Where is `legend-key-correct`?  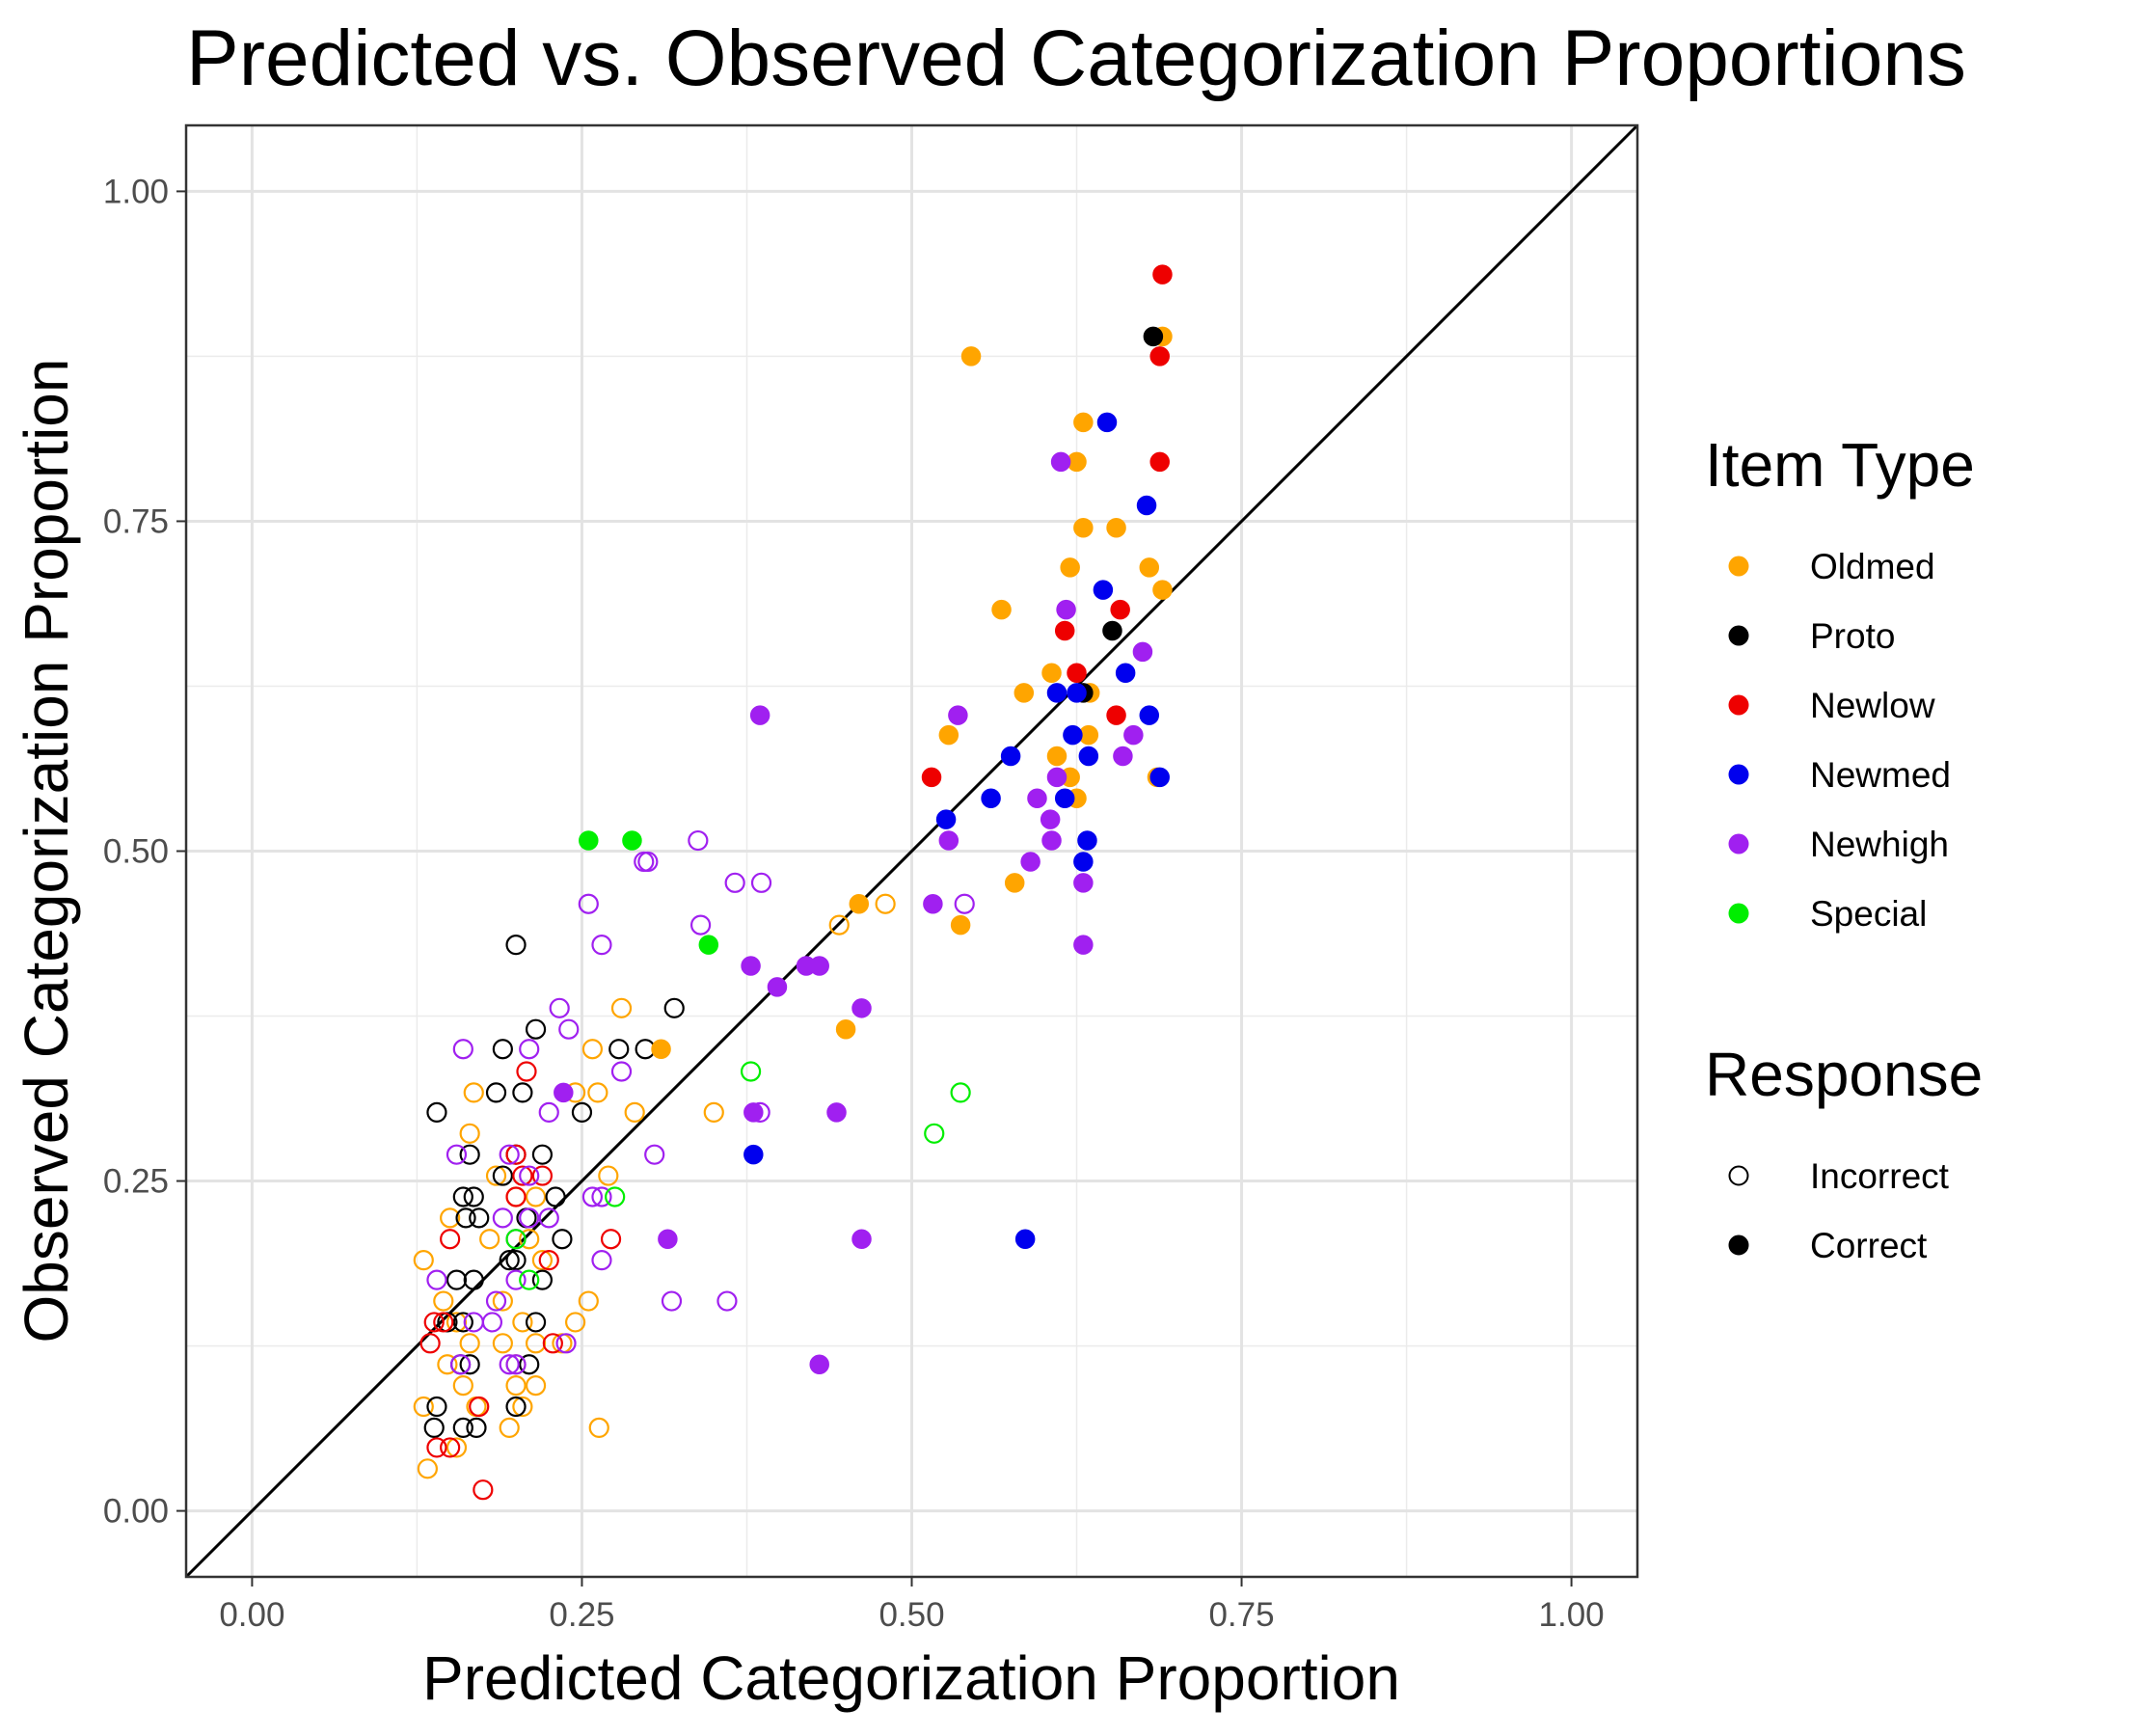
legend-key-correct is located at coordinates (1738, 1245).